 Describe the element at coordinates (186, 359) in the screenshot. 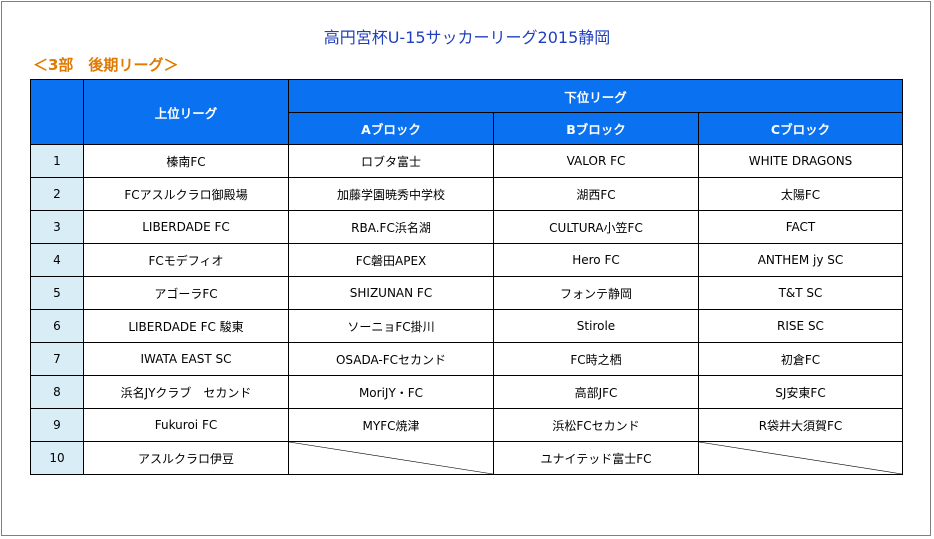

I see `upper-team: IWATA EAST SC` at that location.